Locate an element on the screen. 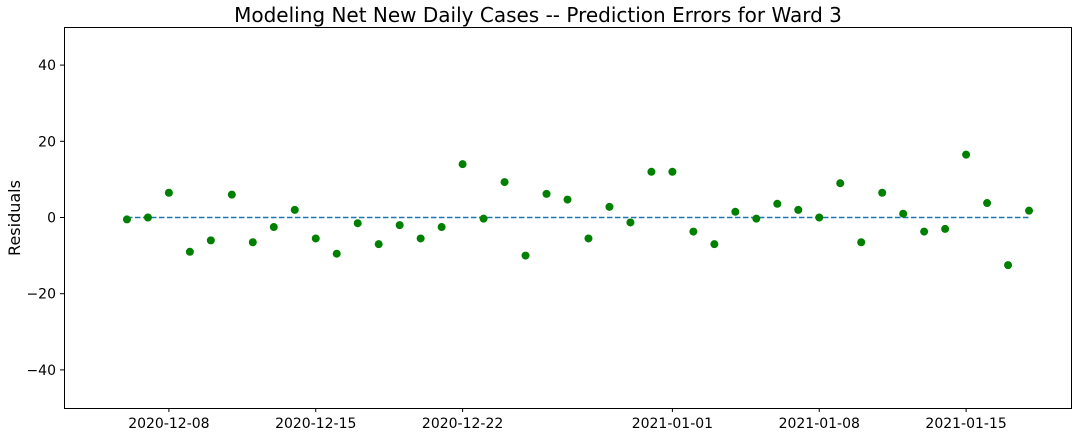 The image size is (1074, 436). y-axis: −40 −20 0 20 40 is located at coordinates (45, 218).